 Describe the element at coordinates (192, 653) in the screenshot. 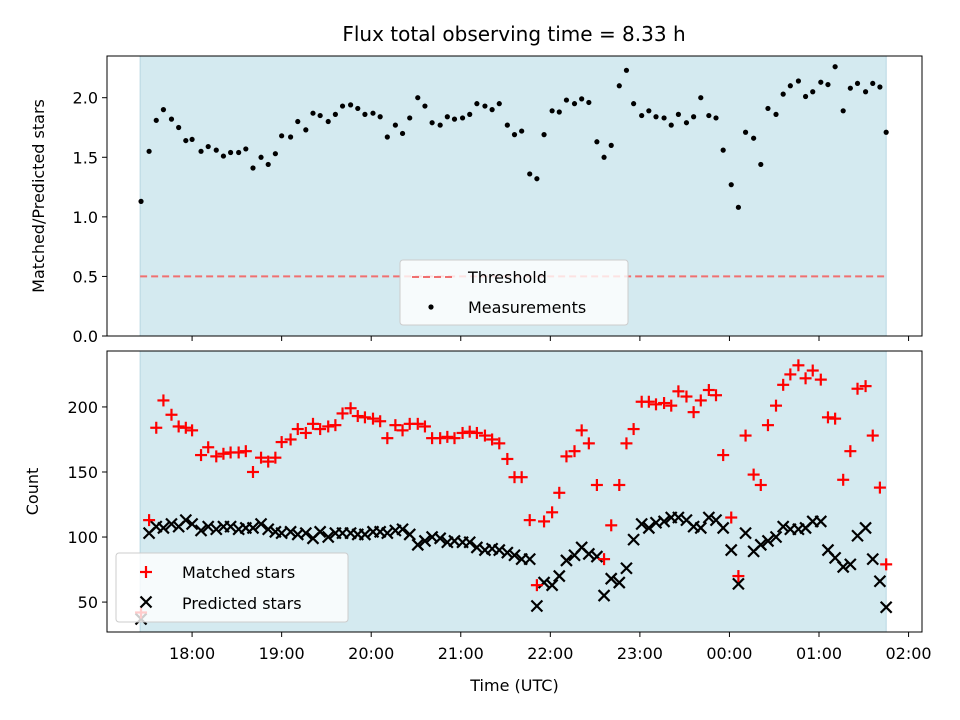

I see `x-tick-label: 18:00` at that location.